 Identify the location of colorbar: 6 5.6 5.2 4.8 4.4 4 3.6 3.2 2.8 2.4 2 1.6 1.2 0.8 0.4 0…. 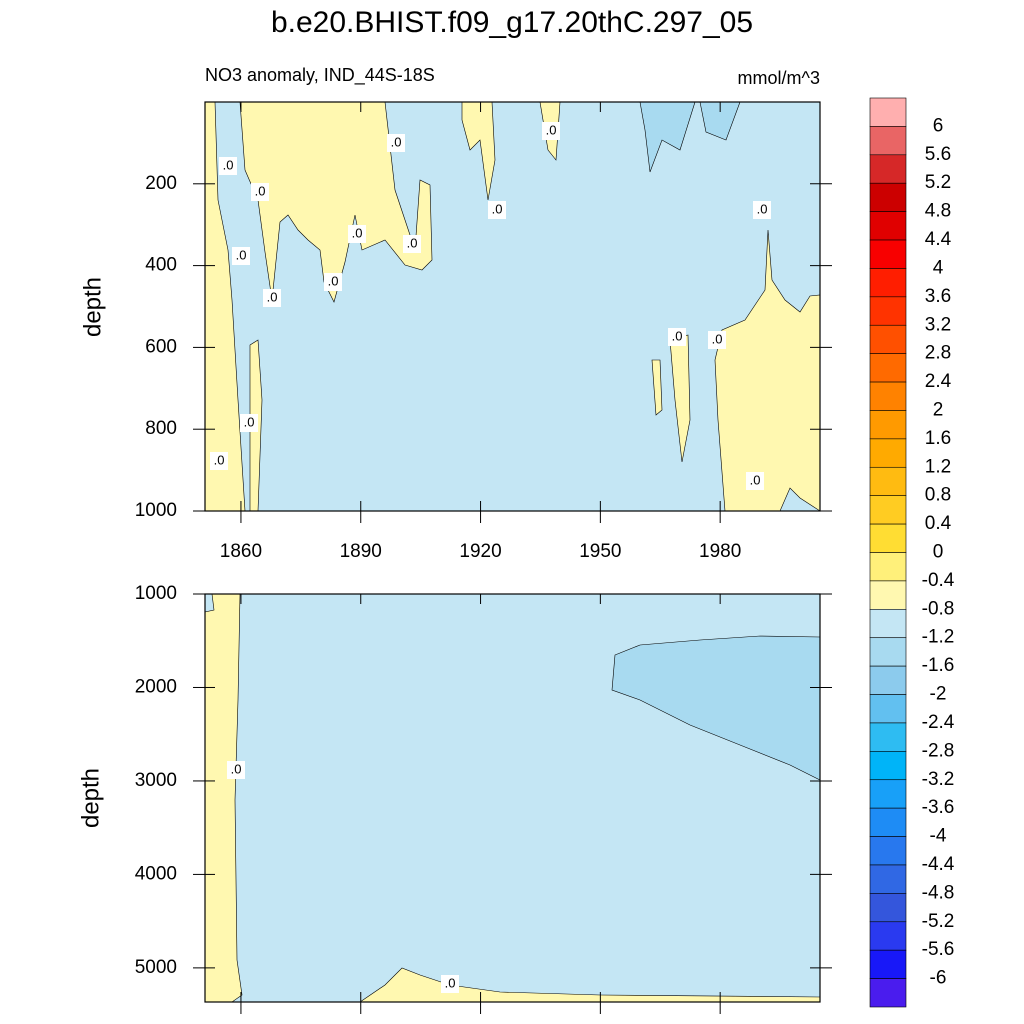
(912, 552).